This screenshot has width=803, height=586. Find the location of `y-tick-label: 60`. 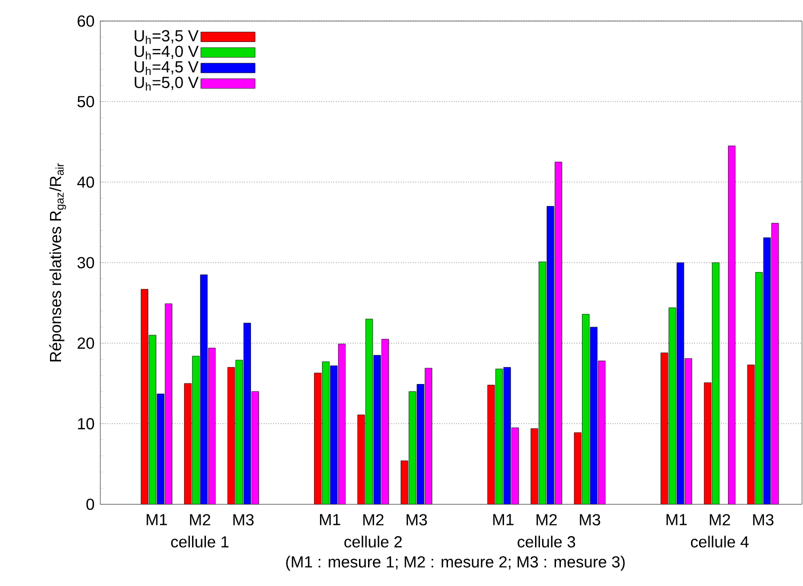

y-tick-label: 60 is located at coordinates (86, 21).